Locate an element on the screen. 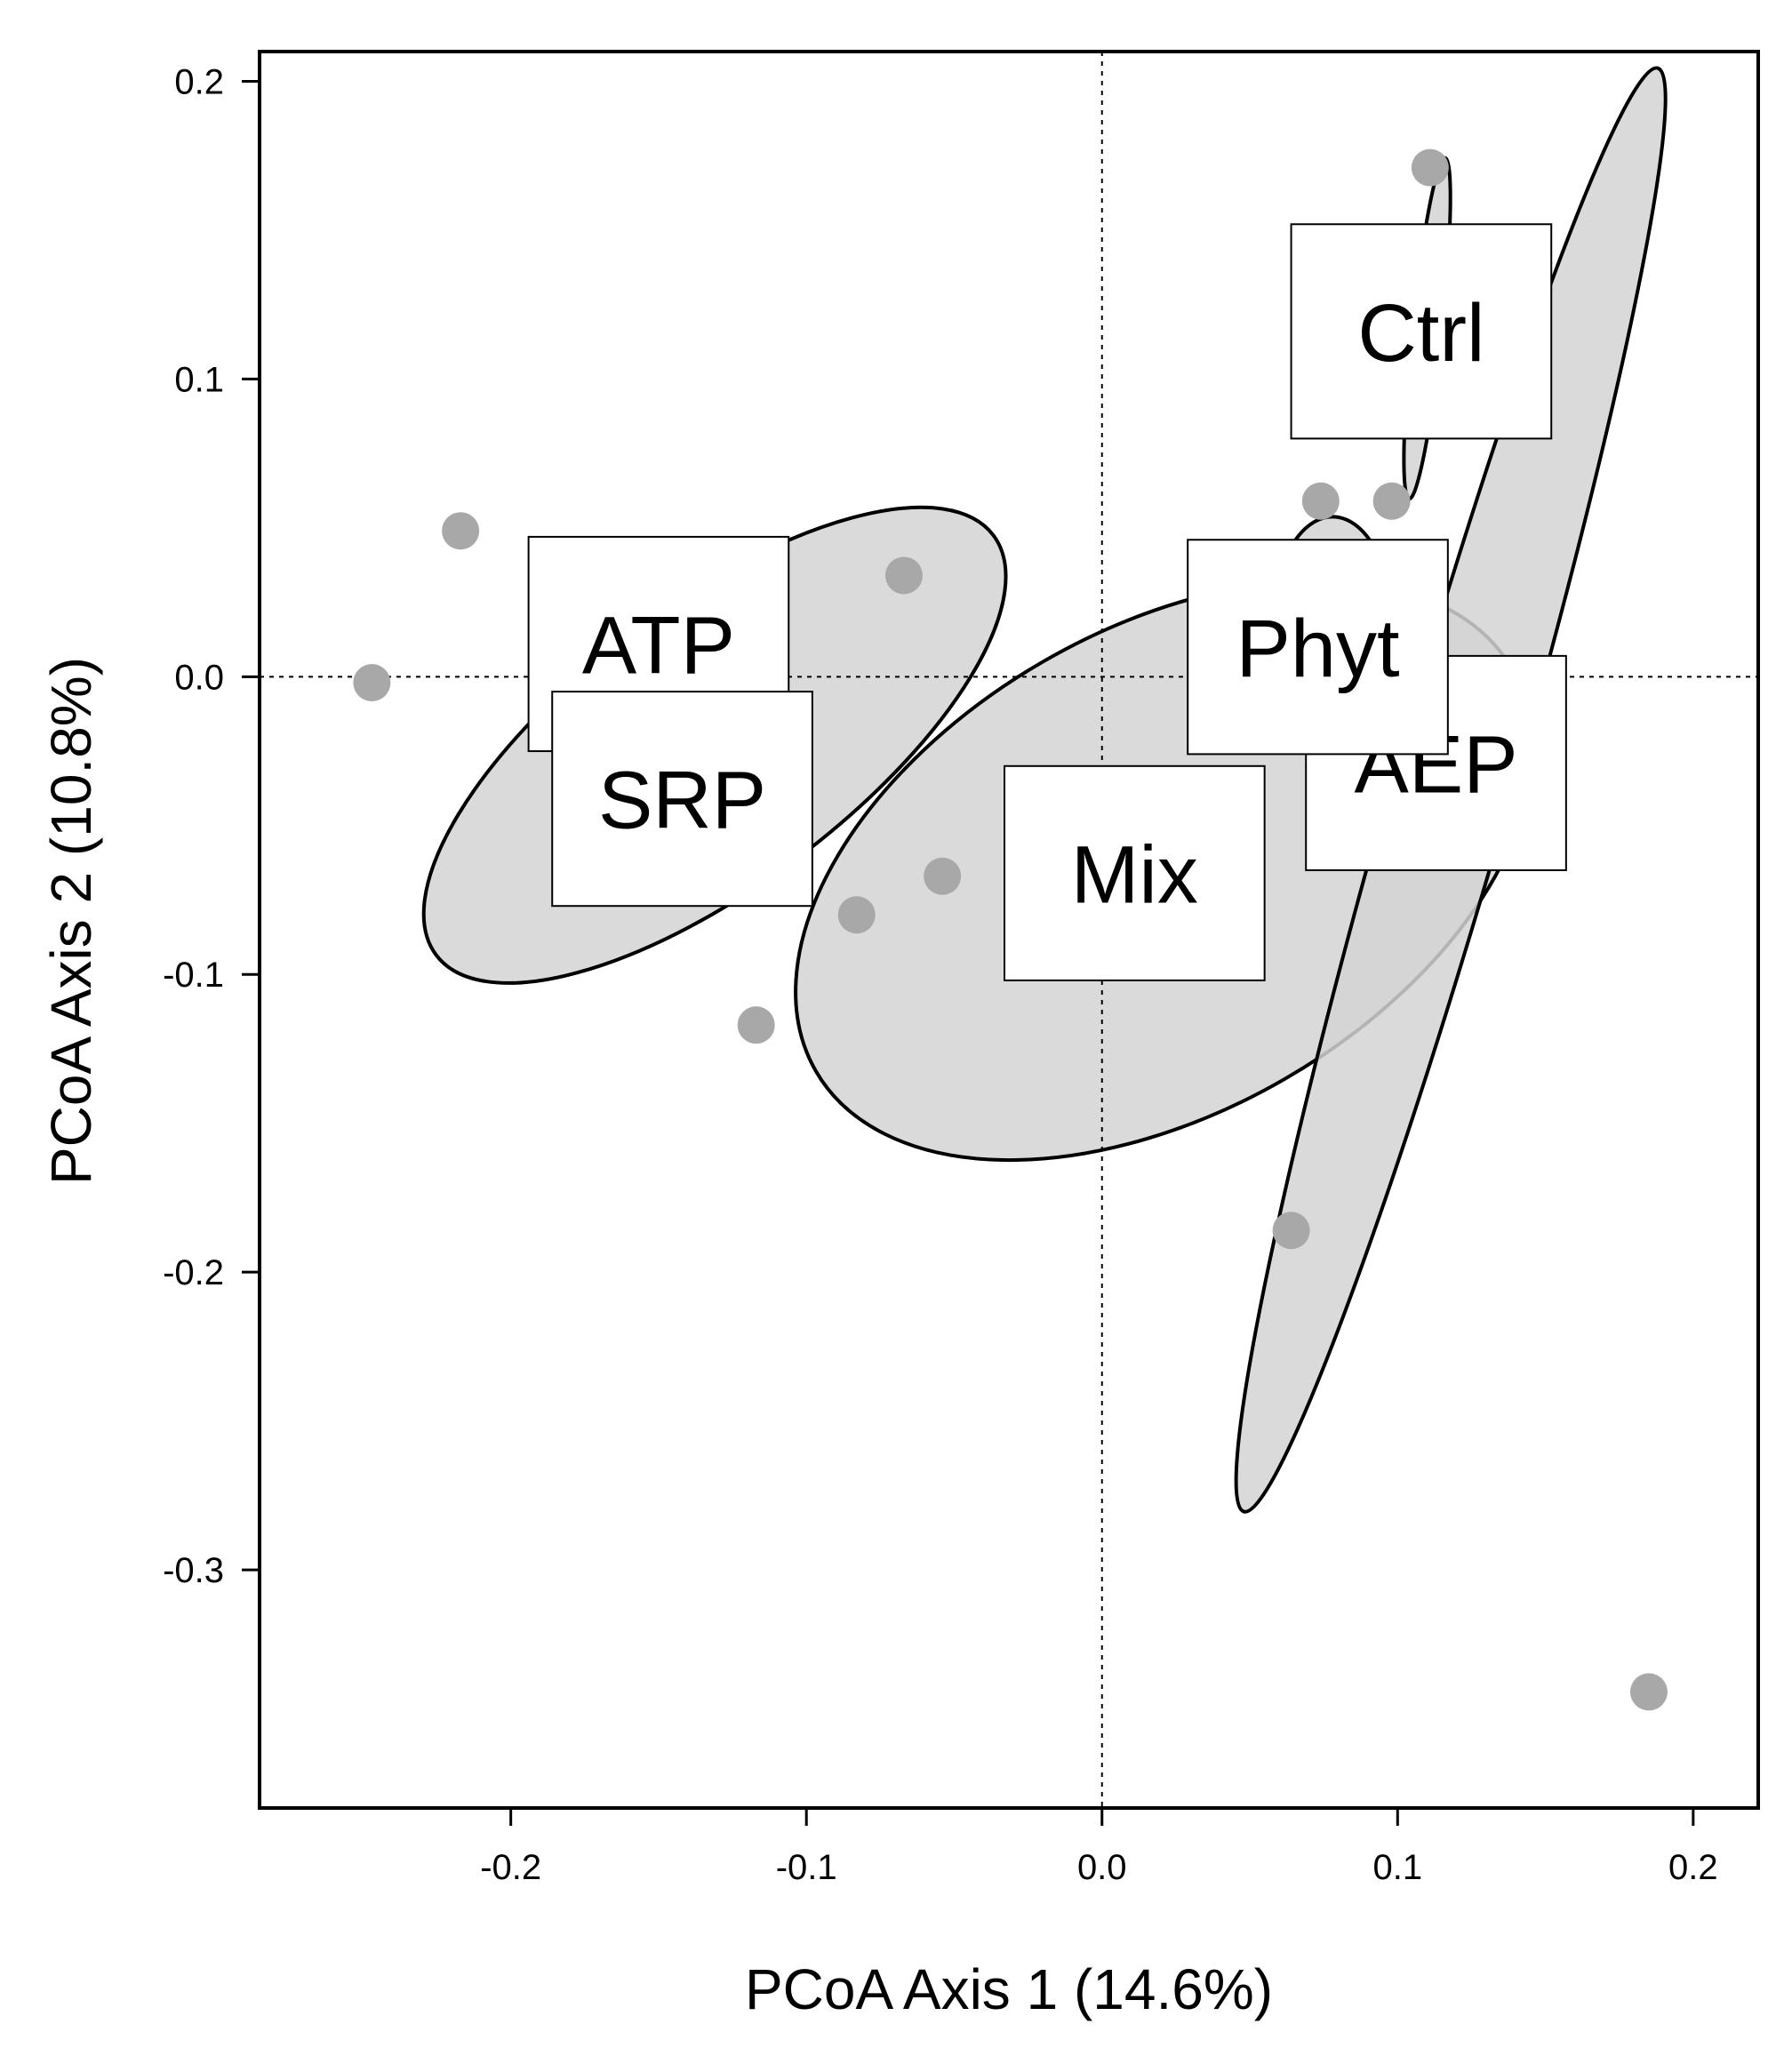  group-label-phyt: Phyt is located at coordinates (1318, 647).